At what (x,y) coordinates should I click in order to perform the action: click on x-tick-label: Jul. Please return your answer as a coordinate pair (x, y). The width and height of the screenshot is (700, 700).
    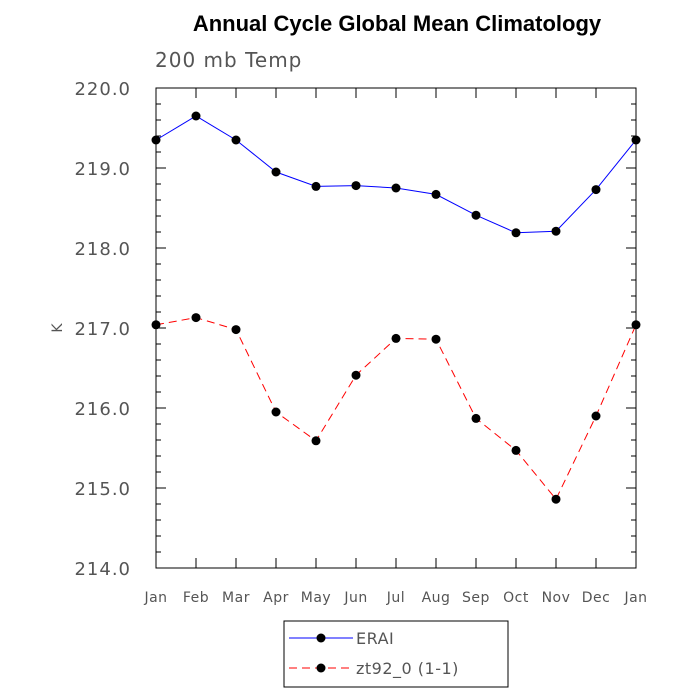
    Looking at the image, I should click on (395, 598).